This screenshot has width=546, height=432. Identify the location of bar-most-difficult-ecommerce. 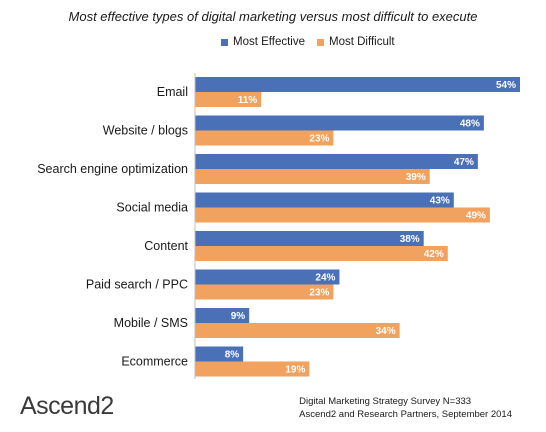
(252, 369).